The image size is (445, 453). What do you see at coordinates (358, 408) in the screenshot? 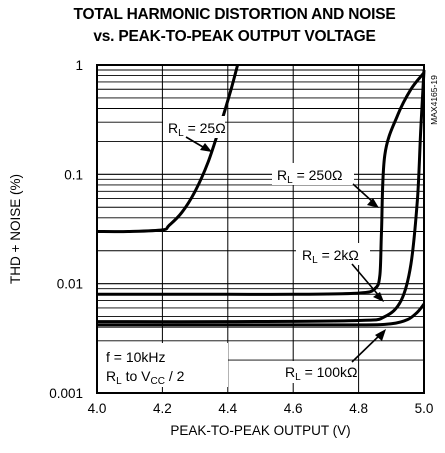
I see `x-tick-label: 4.8` at bounding box center [358, 408].